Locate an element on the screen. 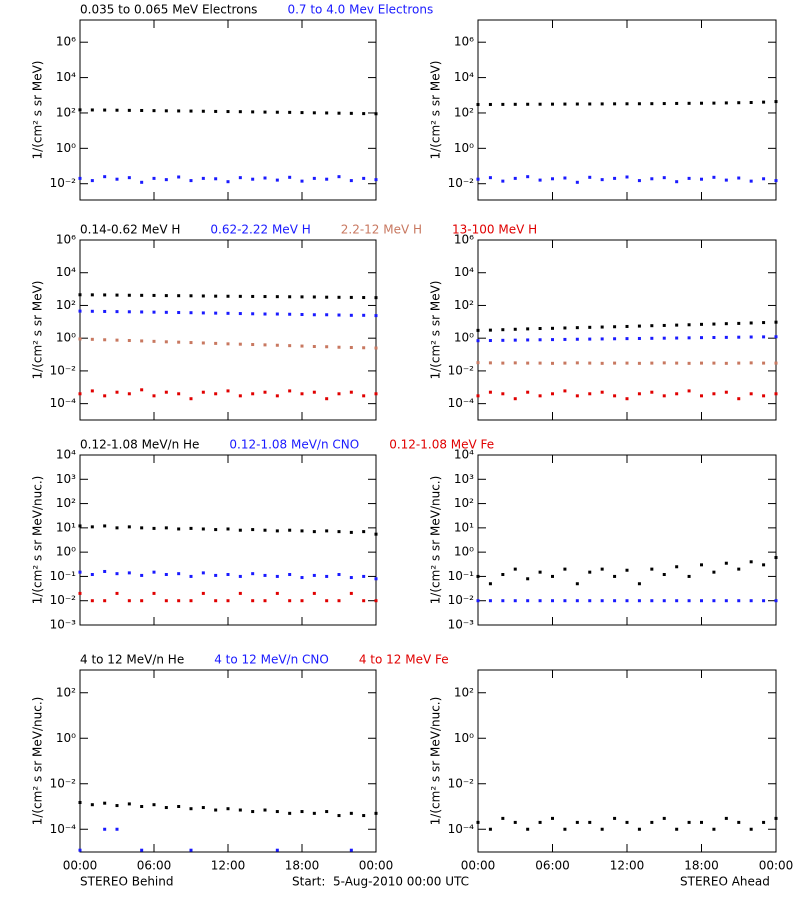  y-tick-label: 10⁶ is located at coordinates (464, 240).